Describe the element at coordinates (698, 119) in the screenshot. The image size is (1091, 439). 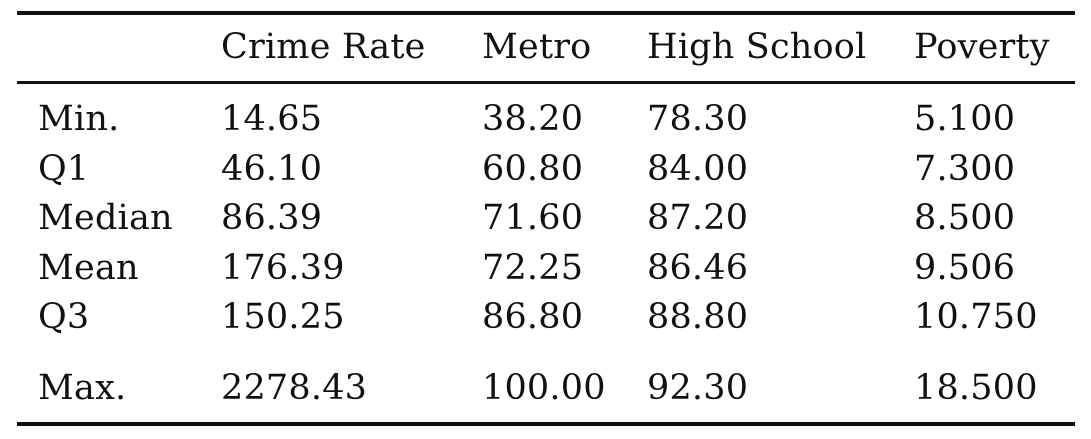
I see `table-cell: 78.30` at that location.